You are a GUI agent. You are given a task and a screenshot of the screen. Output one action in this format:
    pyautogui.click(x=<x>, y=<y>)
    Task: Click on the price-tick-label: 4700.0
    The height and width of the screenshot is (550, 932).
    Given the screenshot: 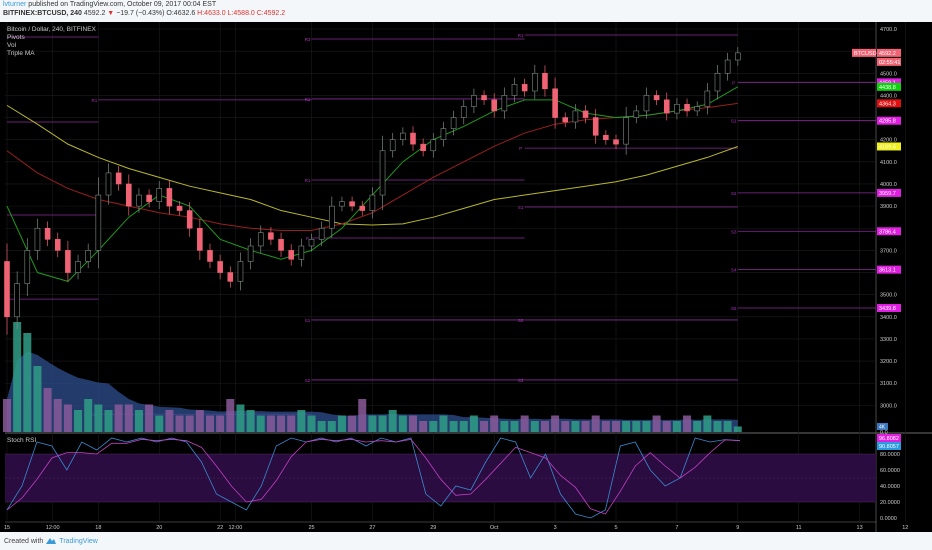 What is the action you would take?
    pyautogui.click(x=888, y=30)
    